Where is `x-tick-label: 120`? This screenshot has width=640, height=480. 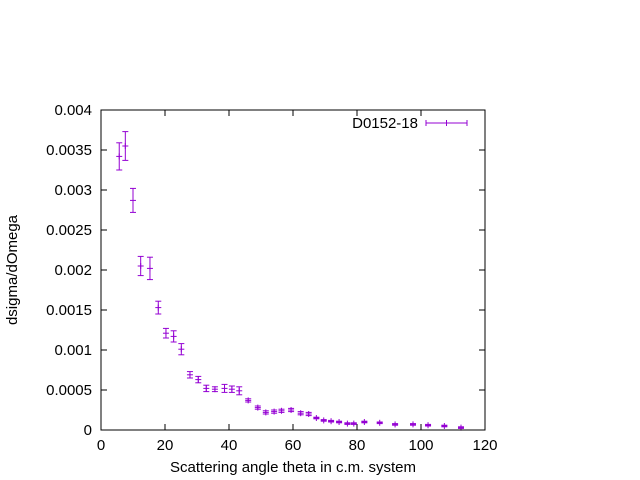 x-tick-label: 120 is located at coordinates (484, 445).